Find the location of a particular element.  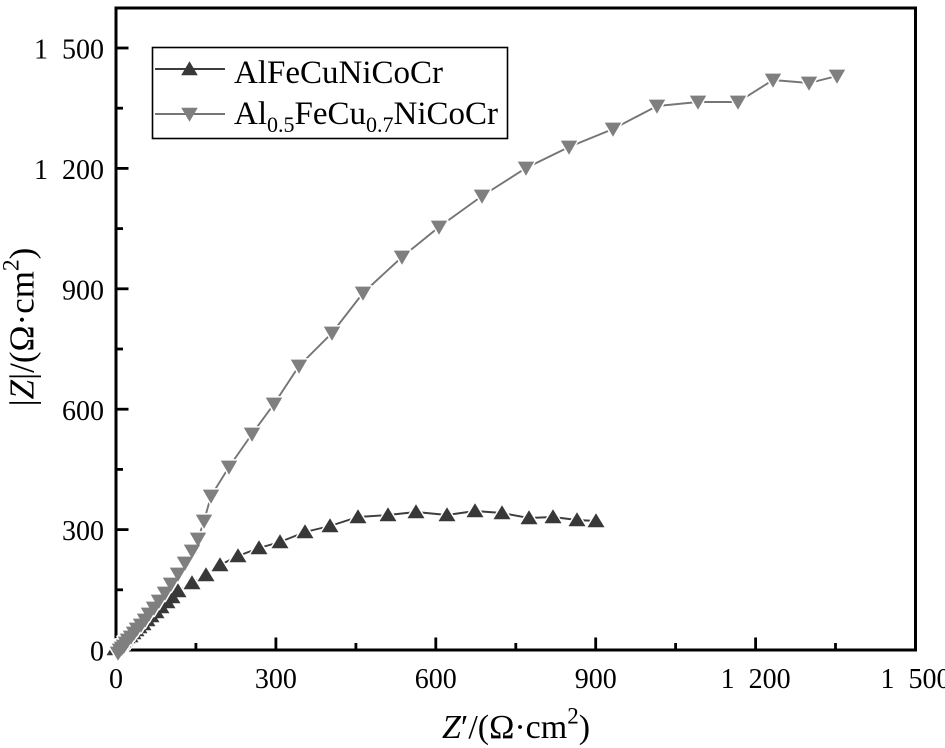

svg-text: AlFeCuNiCoCr is located at coordinates (338, 73).